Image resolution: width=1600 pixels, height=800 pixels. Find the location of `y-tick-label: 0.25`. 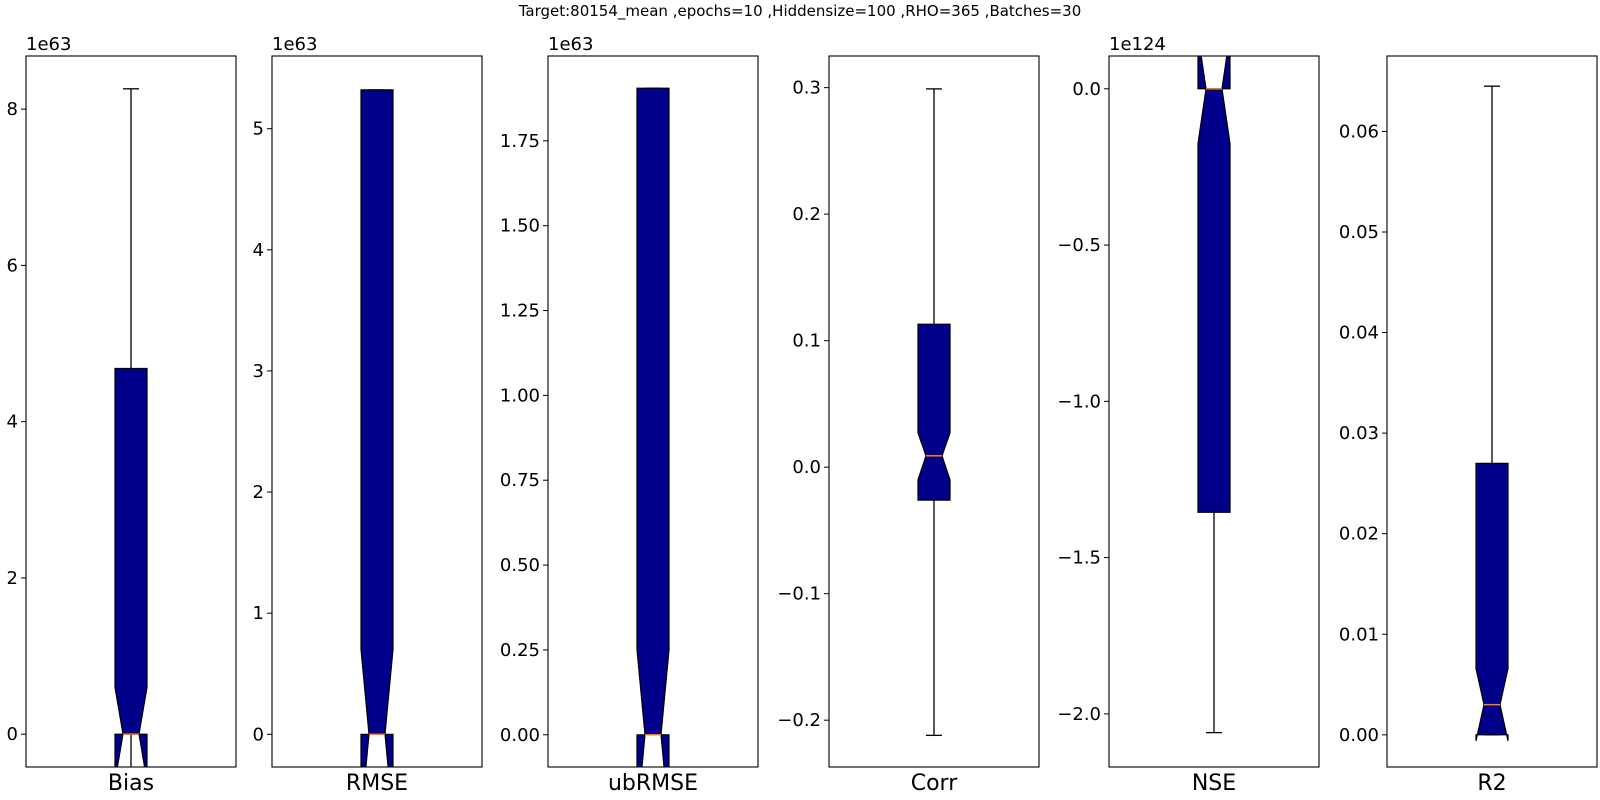

y-tick-label: 0.25 is located at coordinates (520, 650).